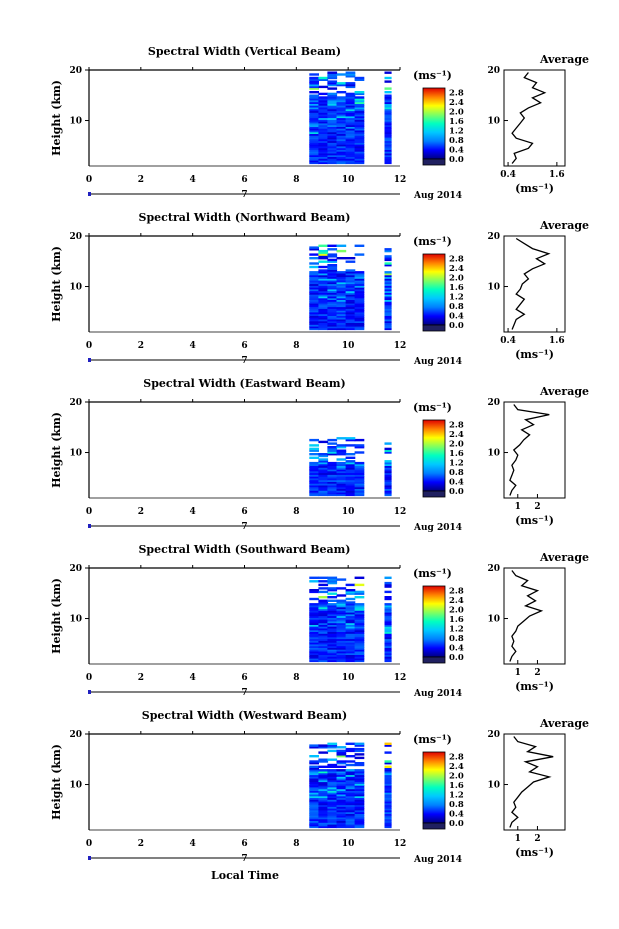 The height and width of the screenshot is (929, 619). I want to click on average-x-tick-label: 2, so click(537, 507).